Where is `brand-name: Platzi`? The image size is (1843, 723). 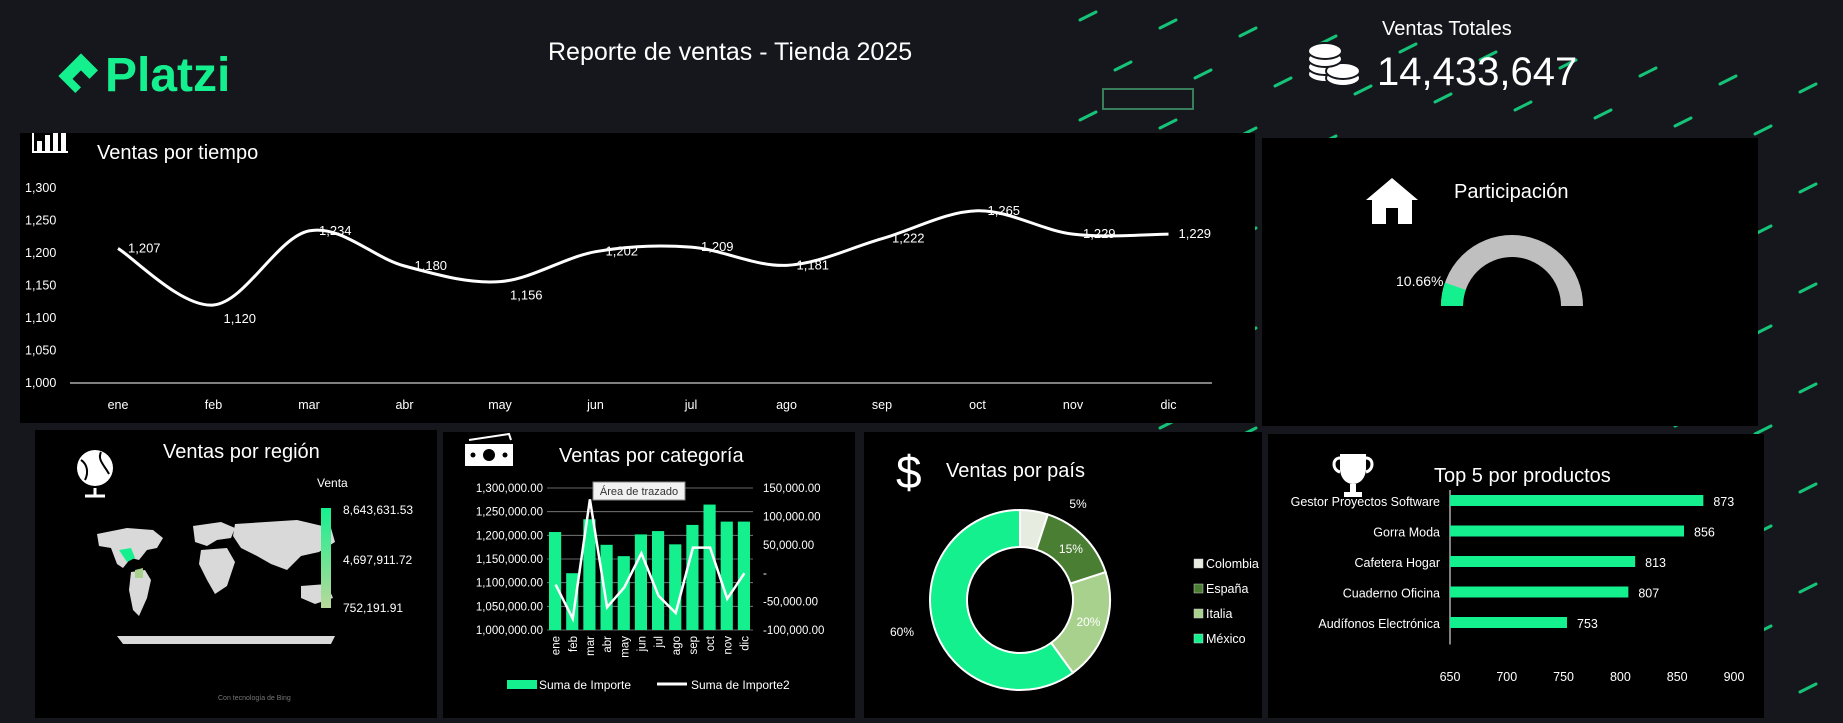
brand-name: Platzi is located at coordinates (167, 75).